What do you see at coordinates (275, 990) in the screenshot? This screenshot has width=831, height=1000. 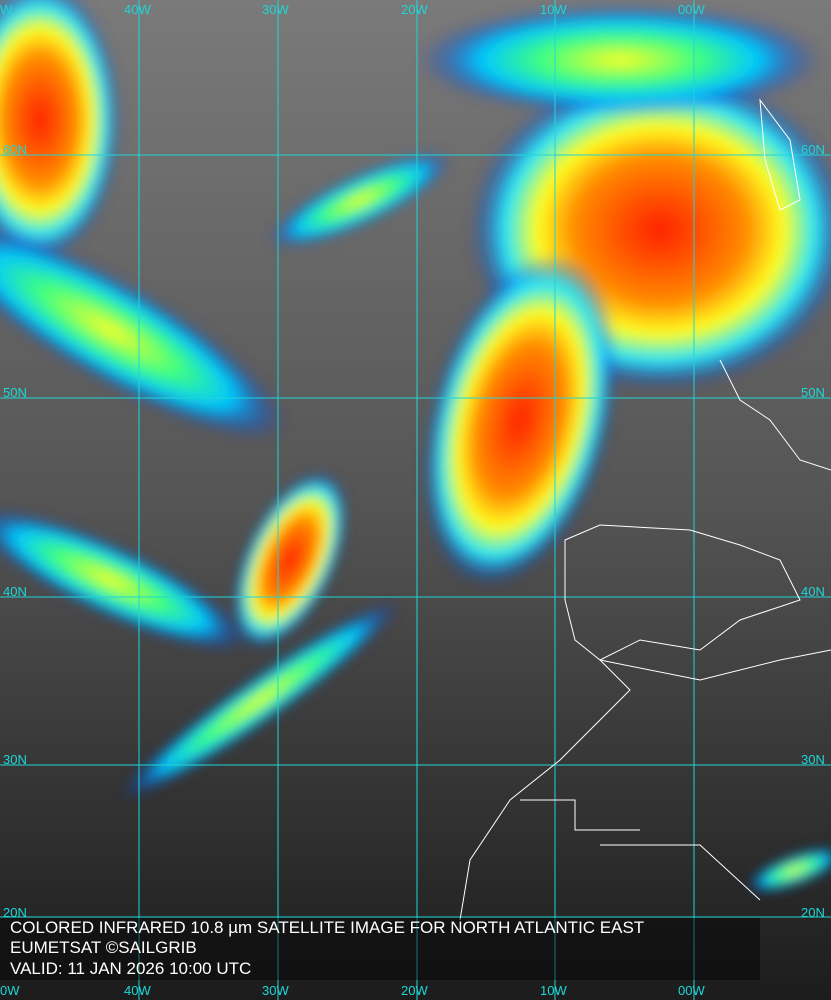 I see `lon-label-bottom-30w: 30W` at bounding box center [275, 990].